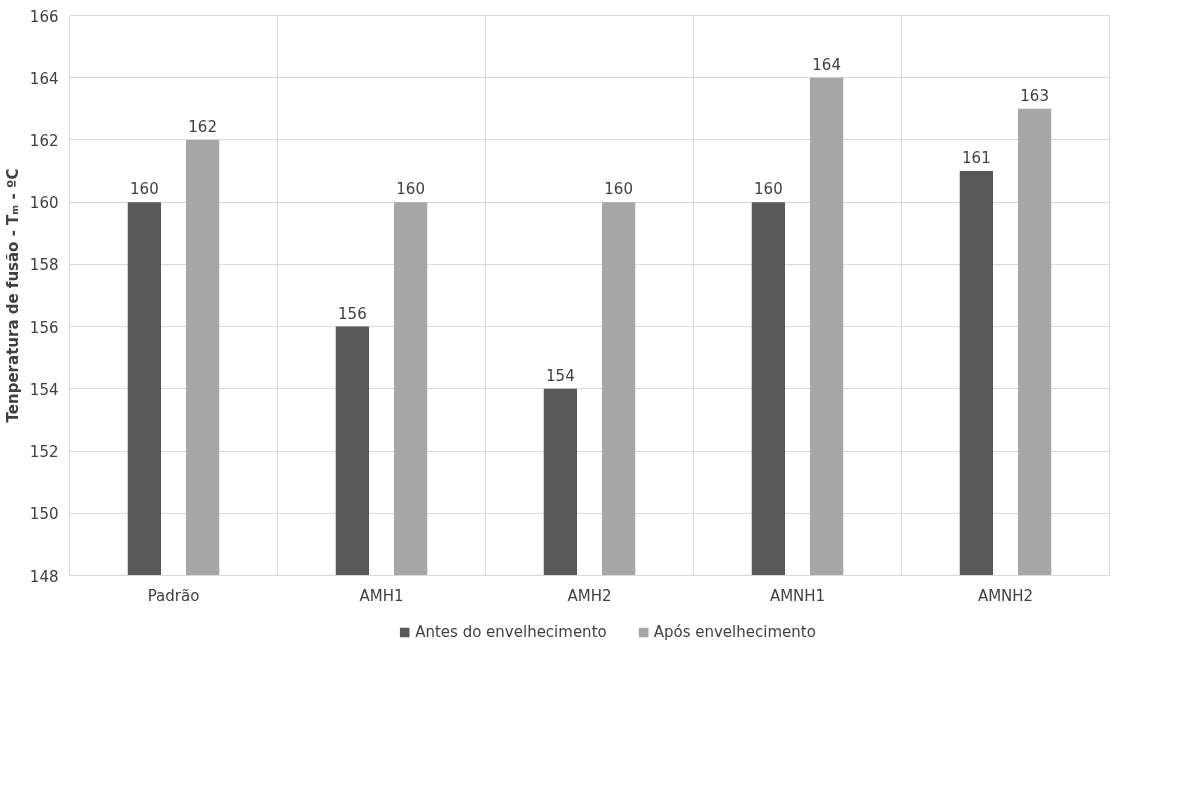 This screenshot has width=1180, height=787. I want to click on x-tick-label: AMH2, so click(589, 595).